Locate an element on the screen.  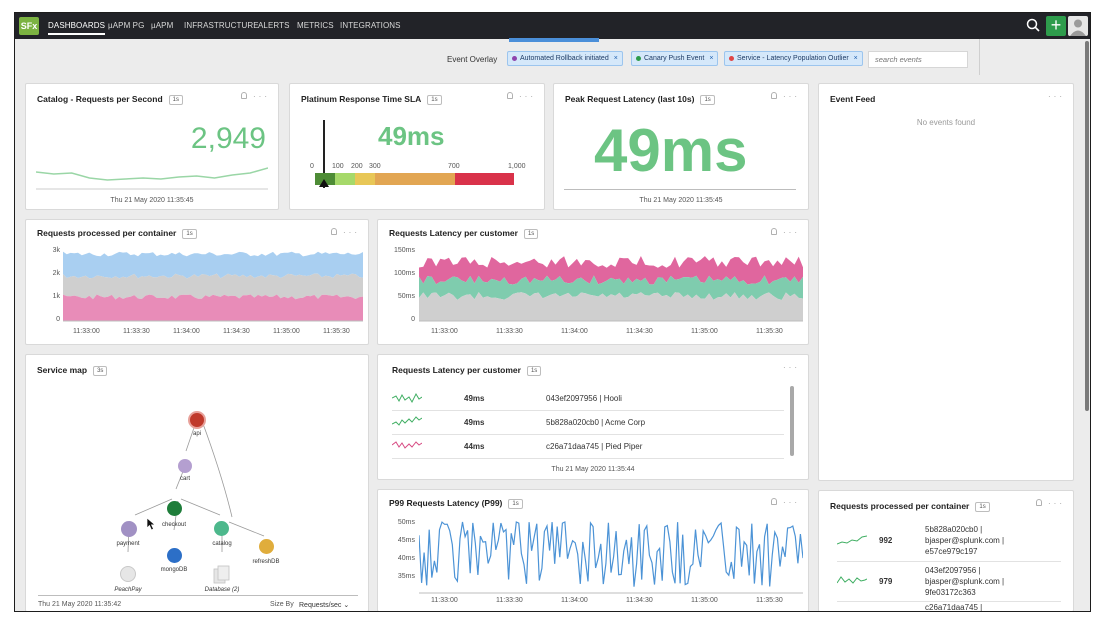
table-row: 49ms 043ef2097956 | Hooli is located at coordinates (587, 399).